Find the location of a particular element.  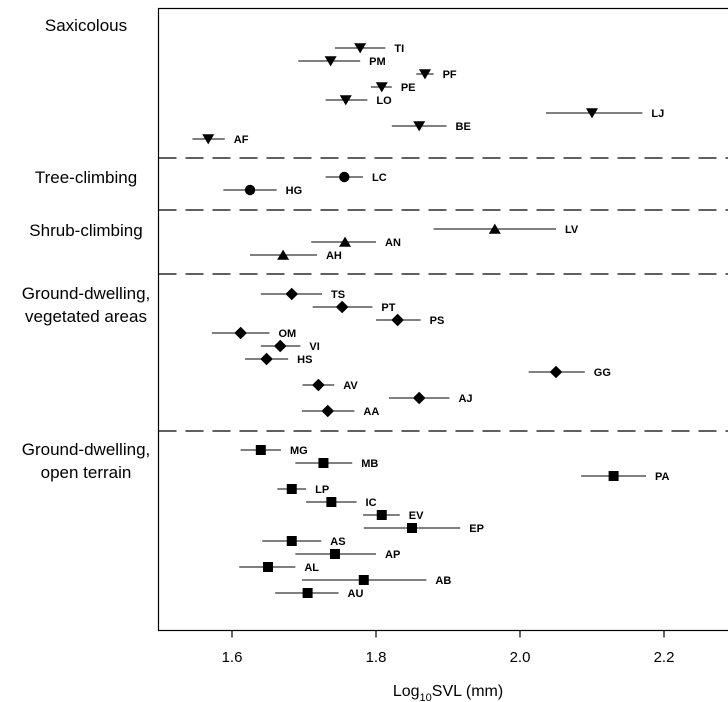

point-an is located at coordinates (345, 241).